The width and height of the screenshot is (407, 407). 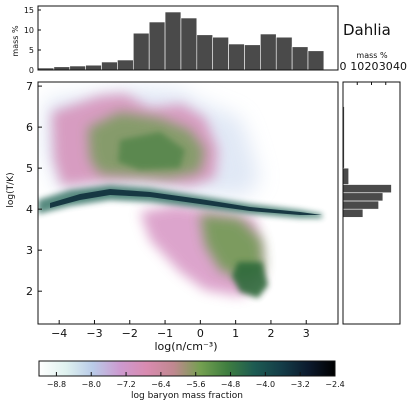 What do you see at coordinates (343, 66) in the screenshot?
I see `right-x-tick-label: 0` at bounding box center [343, 66].